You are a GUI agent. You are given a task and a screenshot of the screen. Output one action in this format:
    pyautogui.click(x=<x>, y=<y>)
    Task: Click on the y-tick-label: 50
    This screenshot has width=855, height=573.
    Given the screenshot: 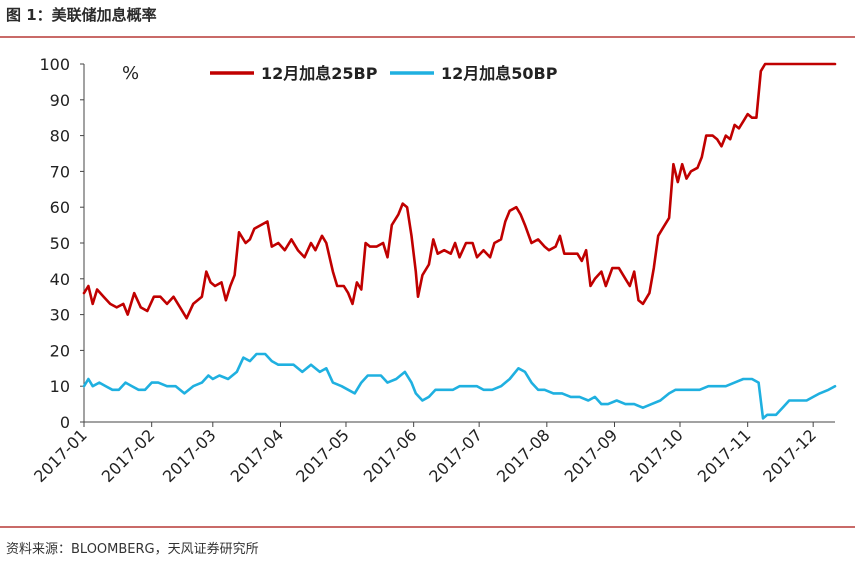 What is the action you would take?
    pyautogui.click(x=60, y=243)
    